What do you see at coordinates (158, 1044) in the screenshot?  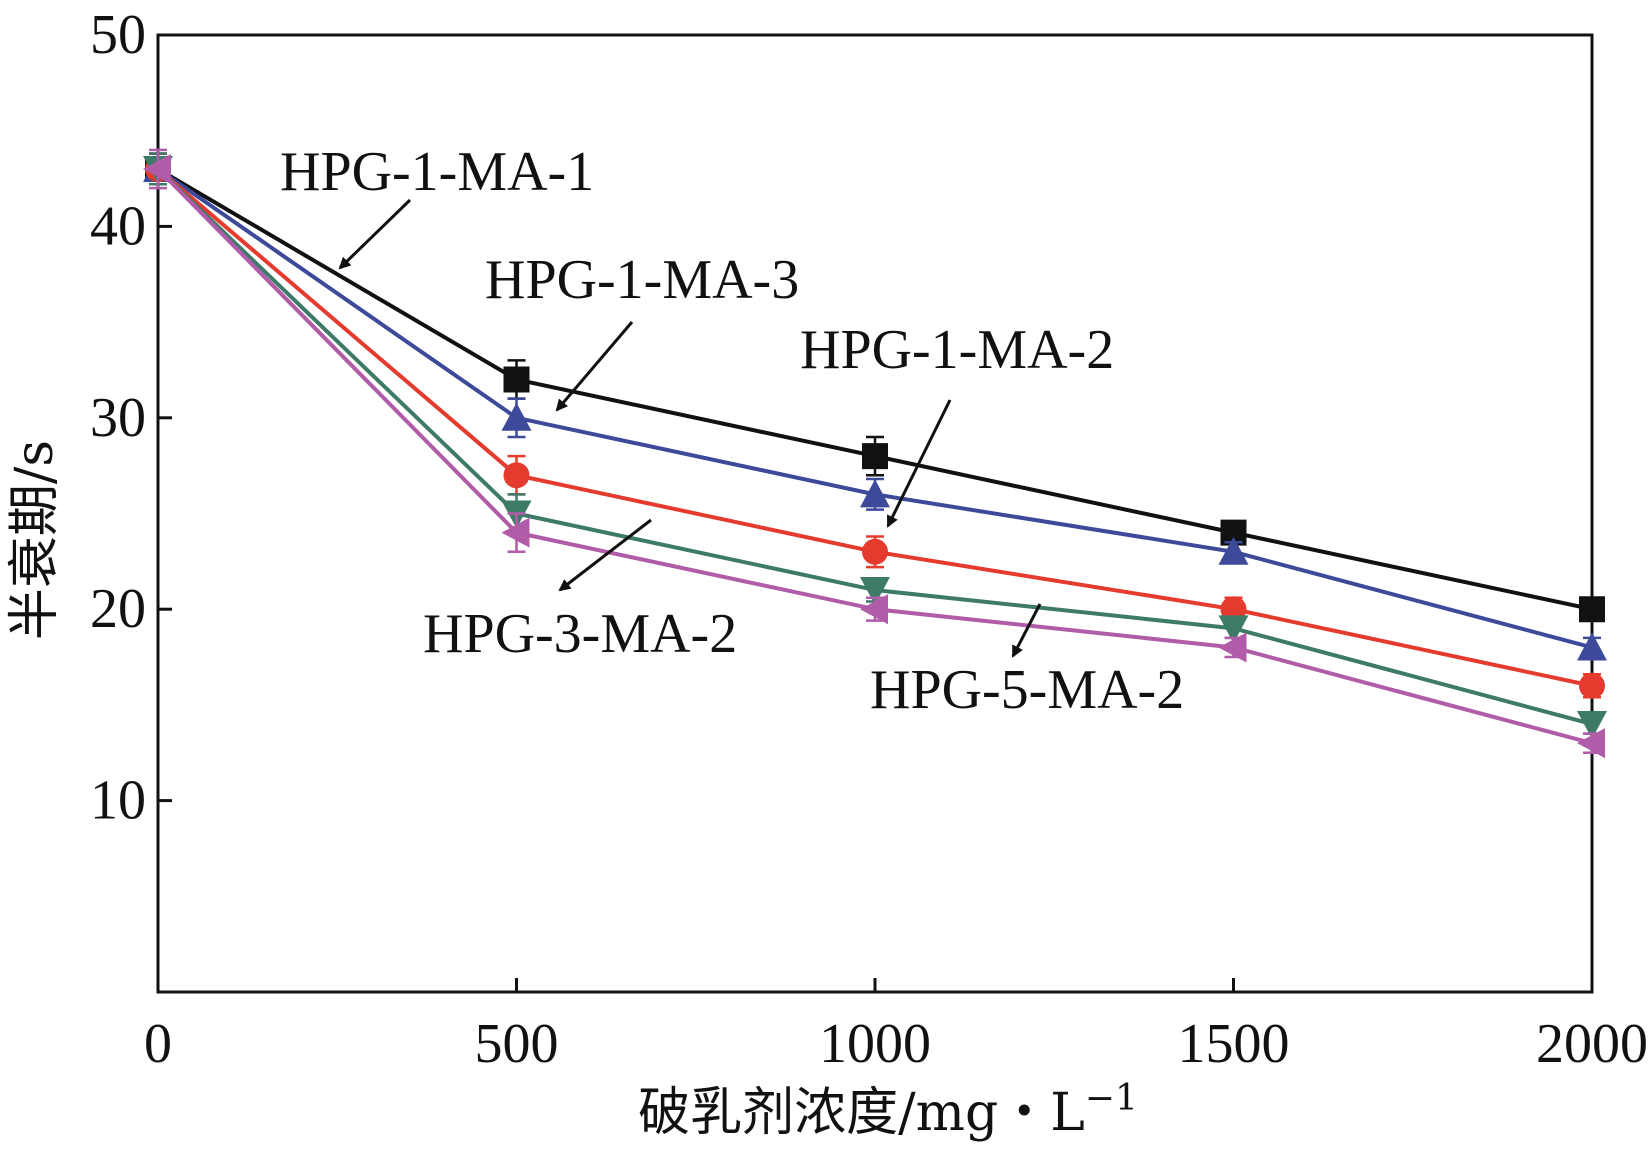 I see `x-tick-label: 0` at bounding box center [158, 1044].